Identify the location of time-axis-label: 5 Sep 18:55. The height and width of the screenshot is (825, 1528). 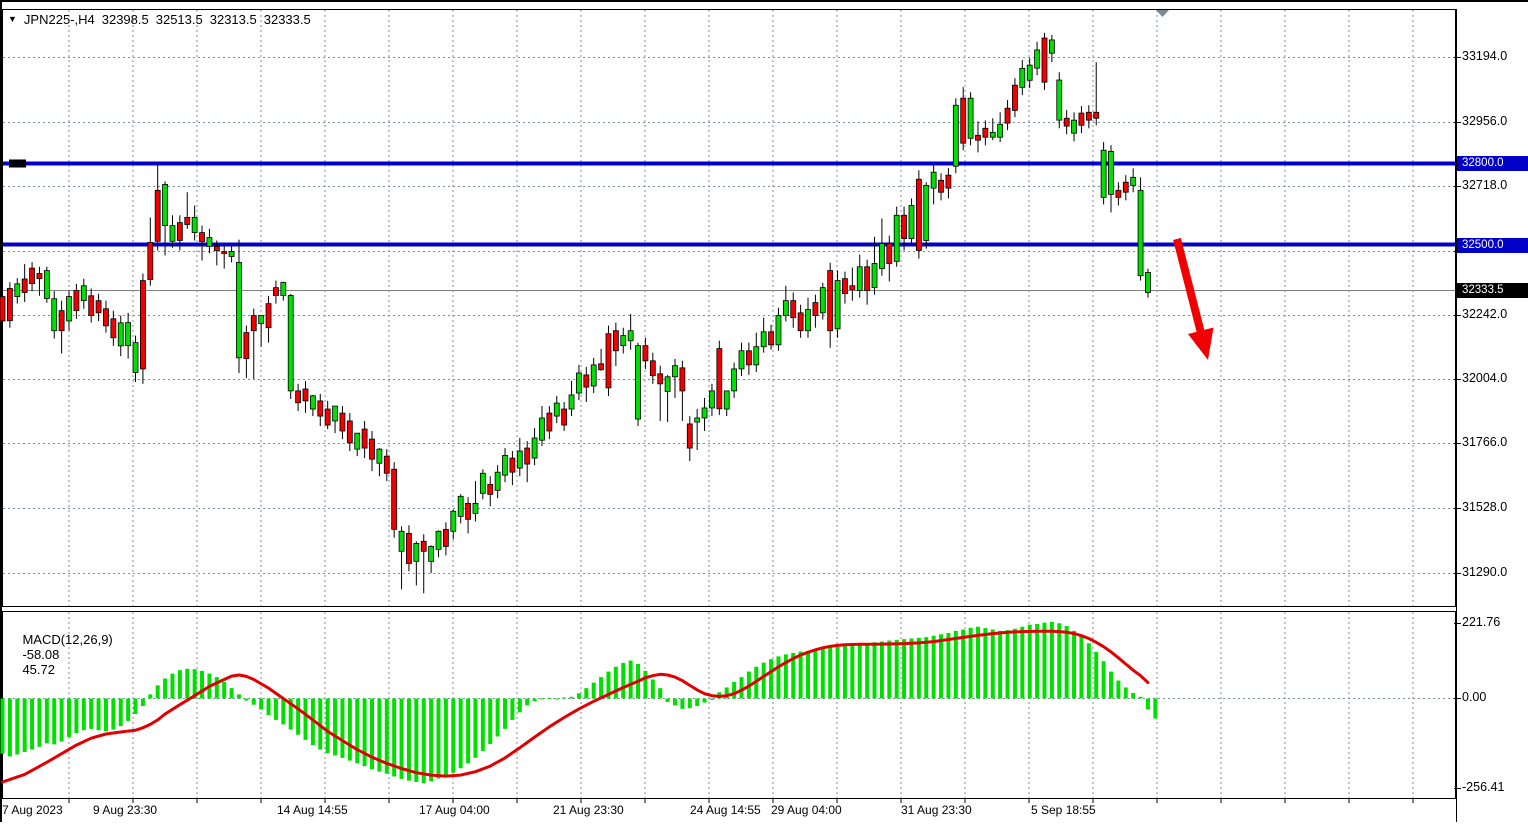
(1063, 810).